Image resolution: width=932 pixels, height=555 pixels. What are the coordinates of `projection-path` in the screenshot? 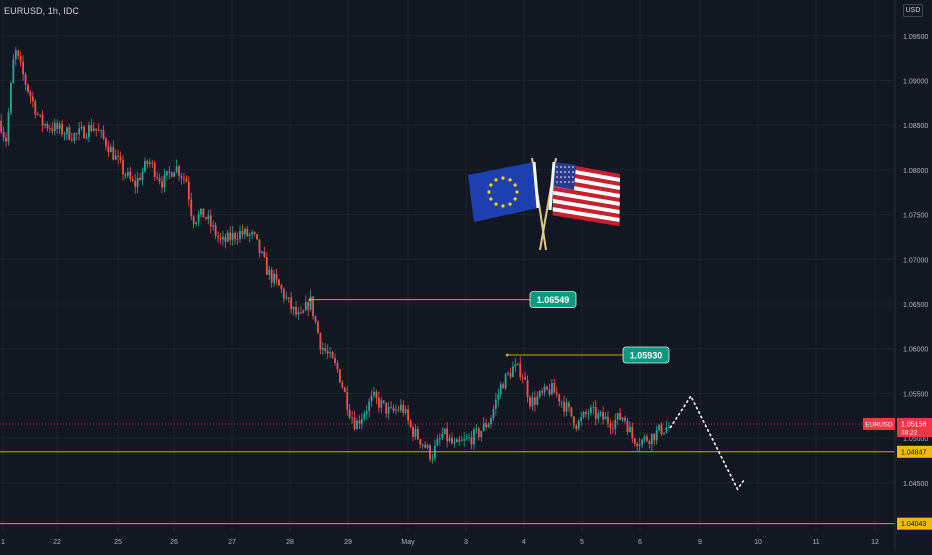 It's located at (707, 442).